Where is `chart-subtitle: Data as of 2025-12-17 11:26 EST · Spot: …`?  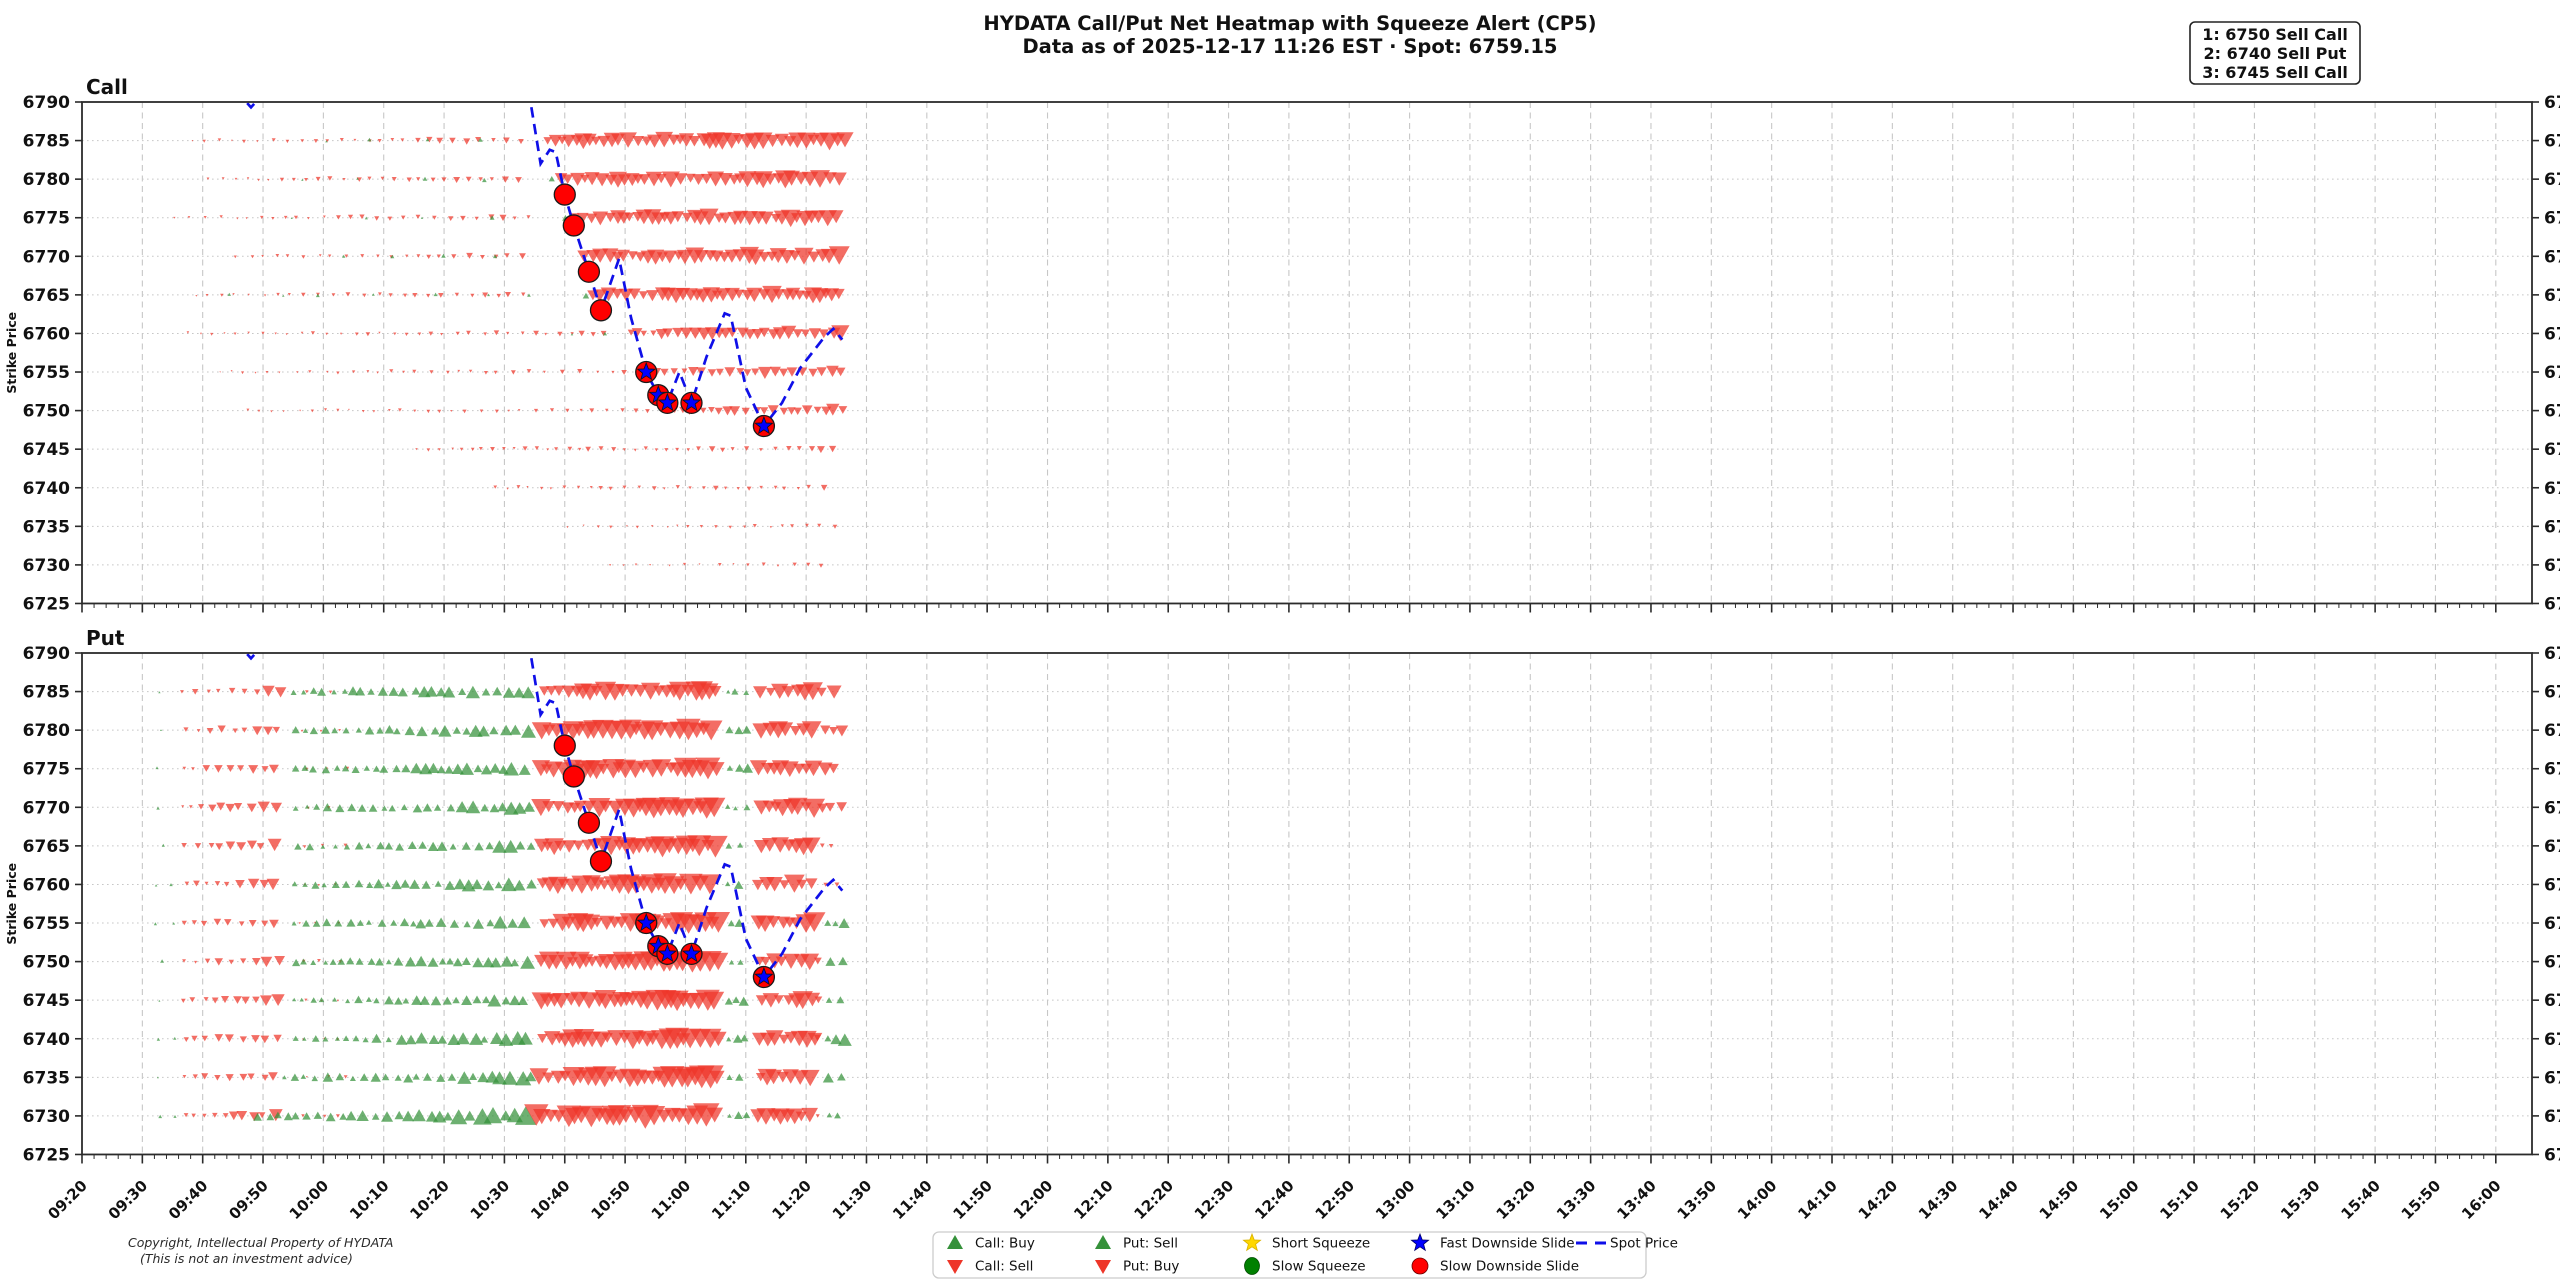 chart-subtitle: Data as of 2025-12-17 11:26 EST · Spot: … is located at coordinates (1290, 46).